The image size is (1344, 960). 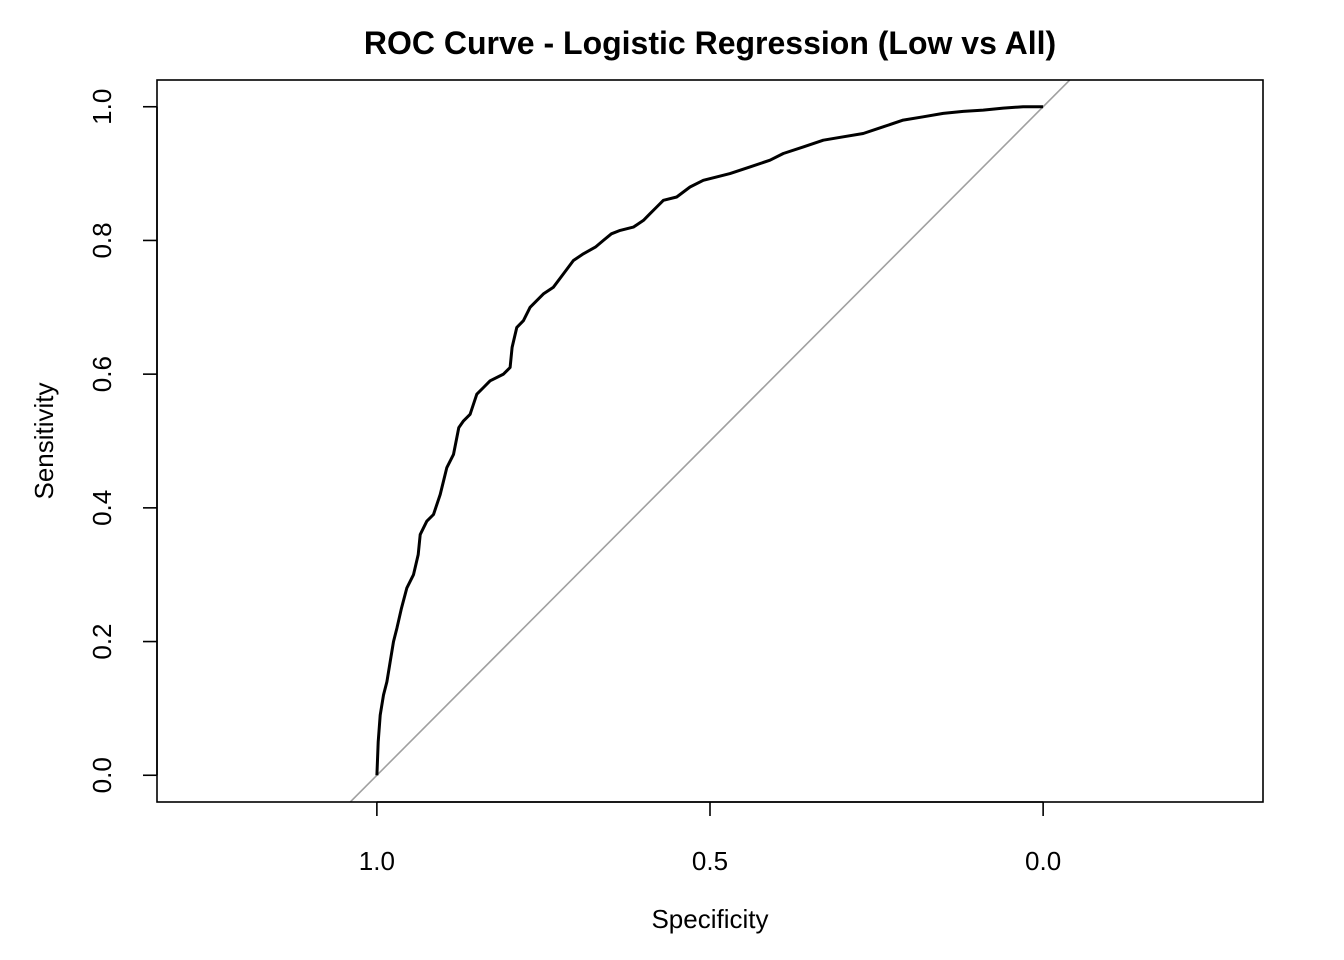 What do you see at coordinates (377, 861) in the screenshot?
I see `x-tick-label: 1.0` at bounding box center [377, 861].